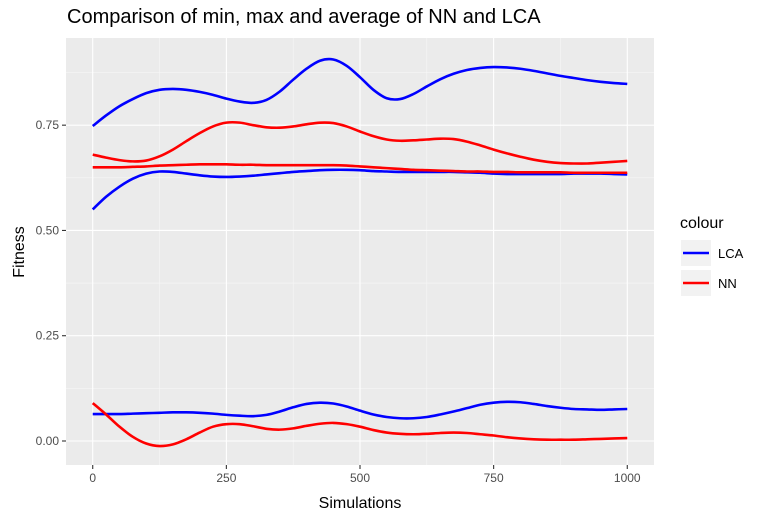 This screenshot has width=766, height=521. Describe the element at coordinates (48, 125) in the screenshot. I see `y-tick-label: 0.75` at that location.